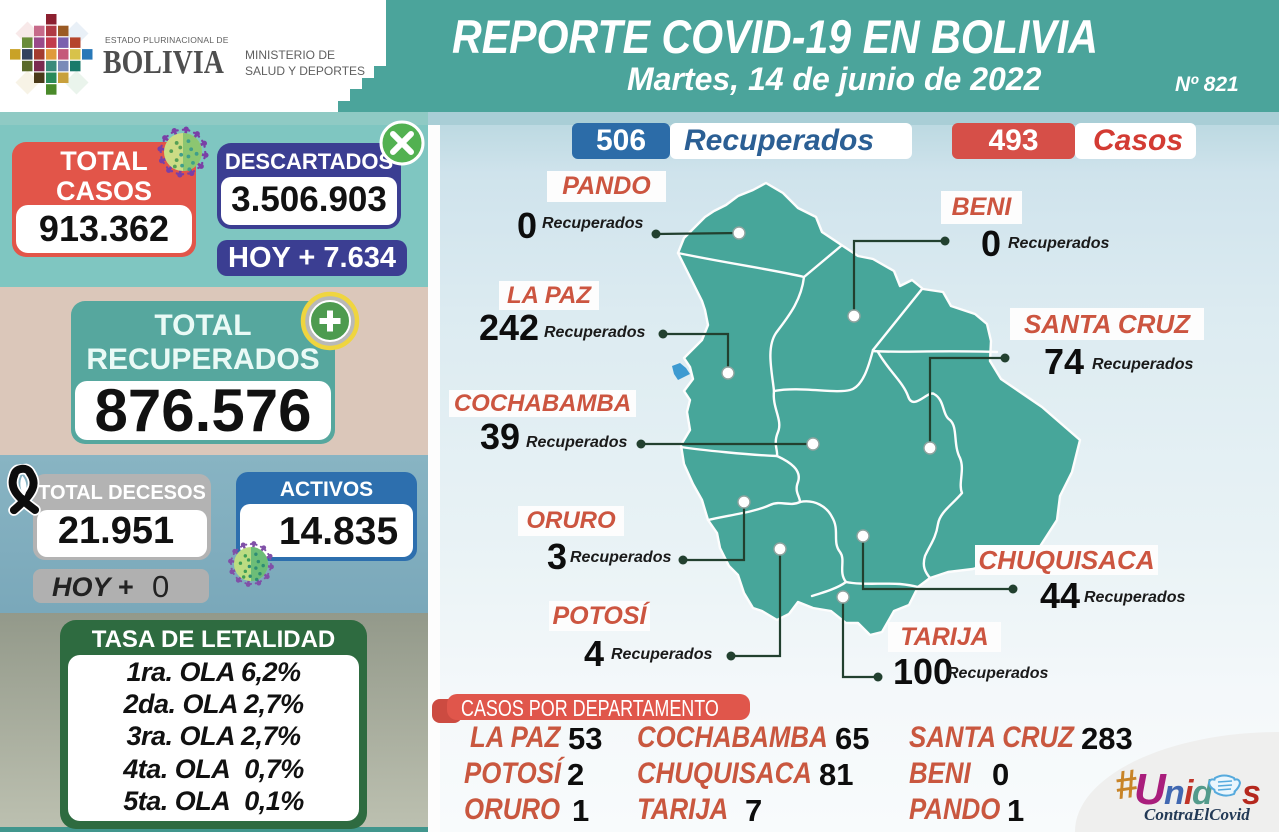 Image resolution: width=1279 pixels, height=832 pixels. What do you see at coordinates (1174, 793) in the screenshot?
I see `svg-text: n` at bounding box center [1174, 793].